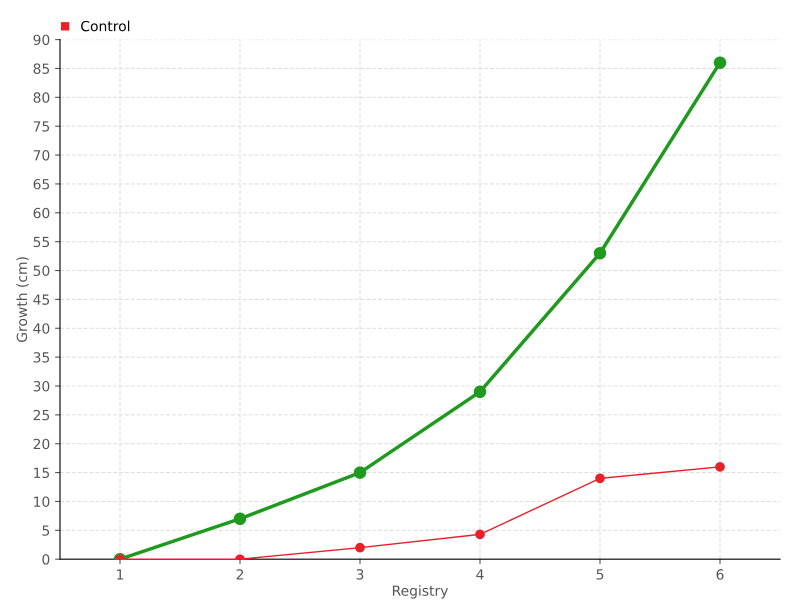 The width and height of the screenshot is (800, 600). What do you see at coordinates (42, 97) in the screenshot?
I see `y-tick-label: 80` at bounding box center [42, 97].